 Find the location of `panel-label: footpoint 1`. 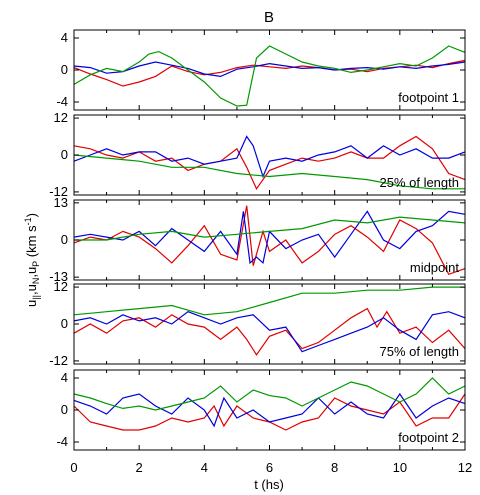

panel-label: footpoint 1 is located at coordinates (428, 97).